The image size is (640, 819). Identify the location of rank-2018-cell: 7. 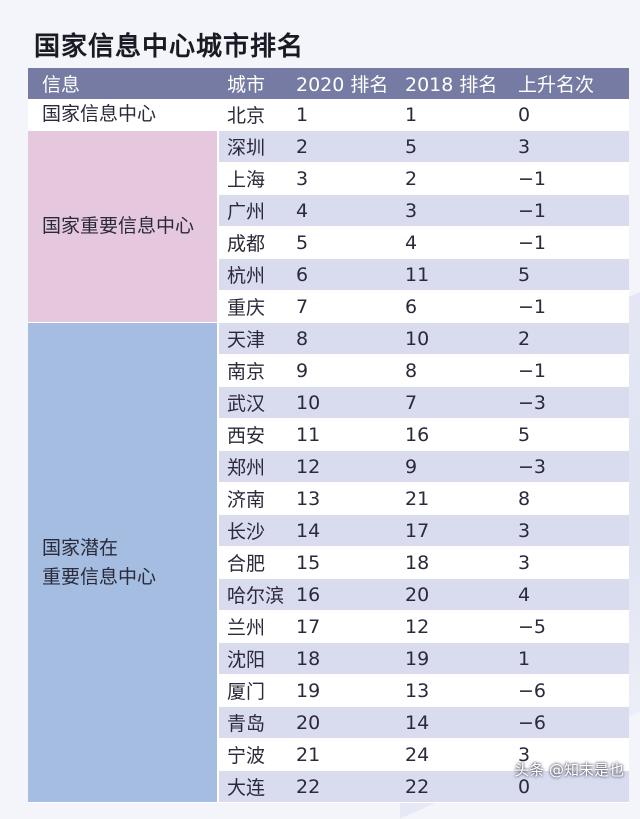
(453, 403).